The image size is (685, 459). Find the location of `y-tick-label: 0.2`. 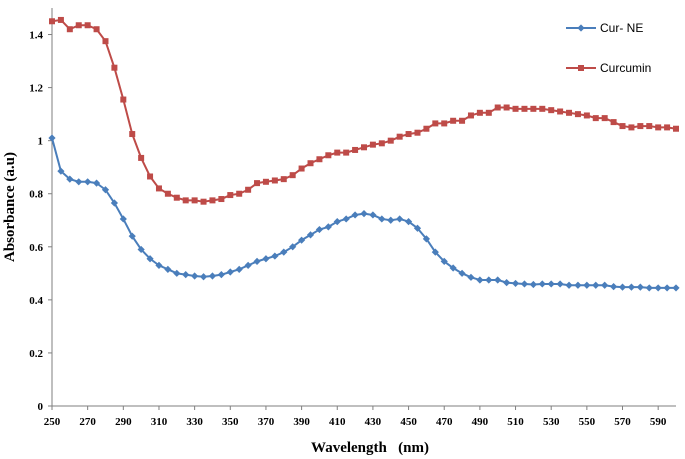

y-tick-label: 0.2 is located at coordinates (36, 354).